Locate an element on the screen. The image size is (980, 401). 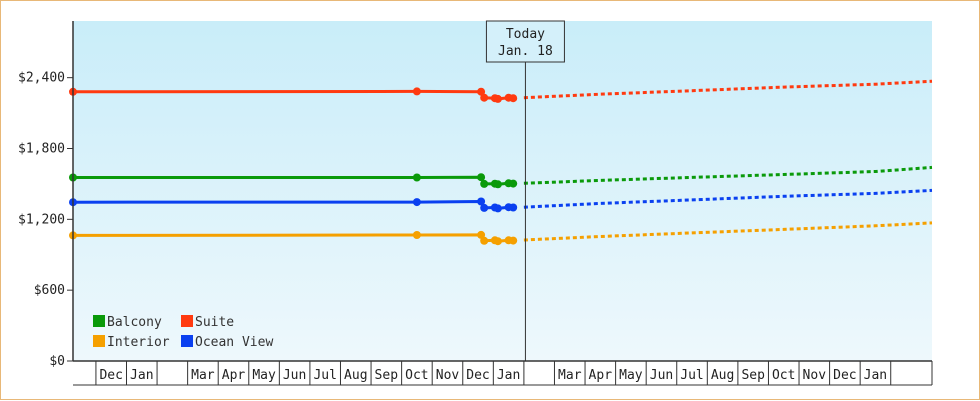
legend-label-suite: Suite is located at coordinates (214, 322).